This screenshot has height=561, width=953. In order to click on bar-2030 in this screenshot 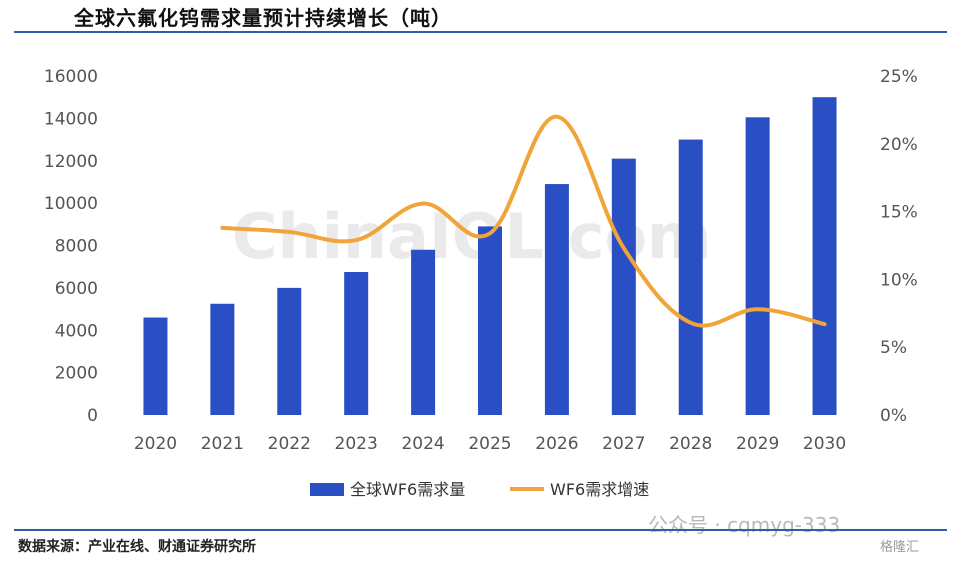, I will do `click(824, 256)`.